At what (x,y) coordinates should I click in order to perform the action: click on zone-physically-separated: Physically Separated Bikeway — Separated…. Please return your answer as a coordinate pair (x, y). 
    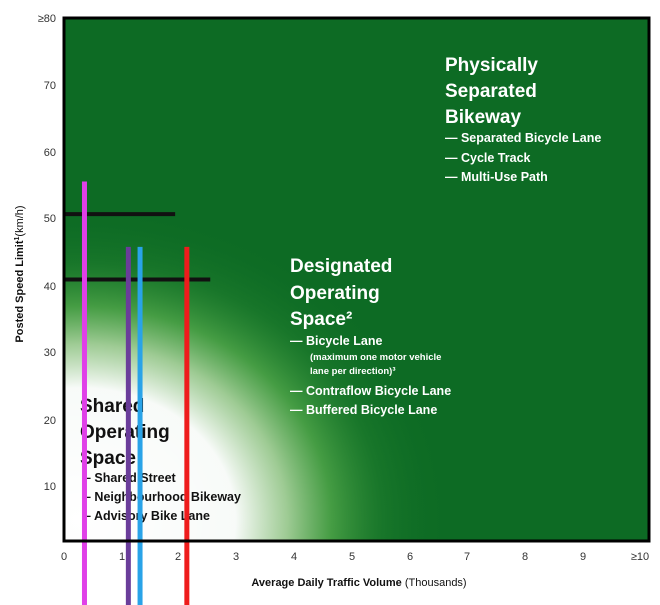
    Looking at the image, I should click on (523, 119).